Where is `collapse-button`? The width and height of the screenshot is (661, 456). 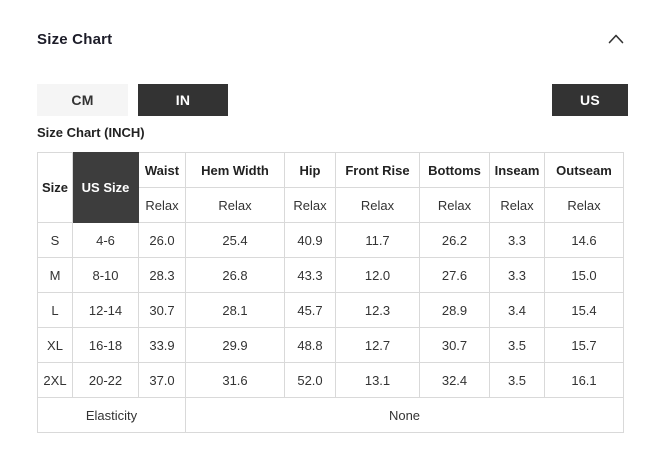 collapse-button is located at coordinates (616, 39).